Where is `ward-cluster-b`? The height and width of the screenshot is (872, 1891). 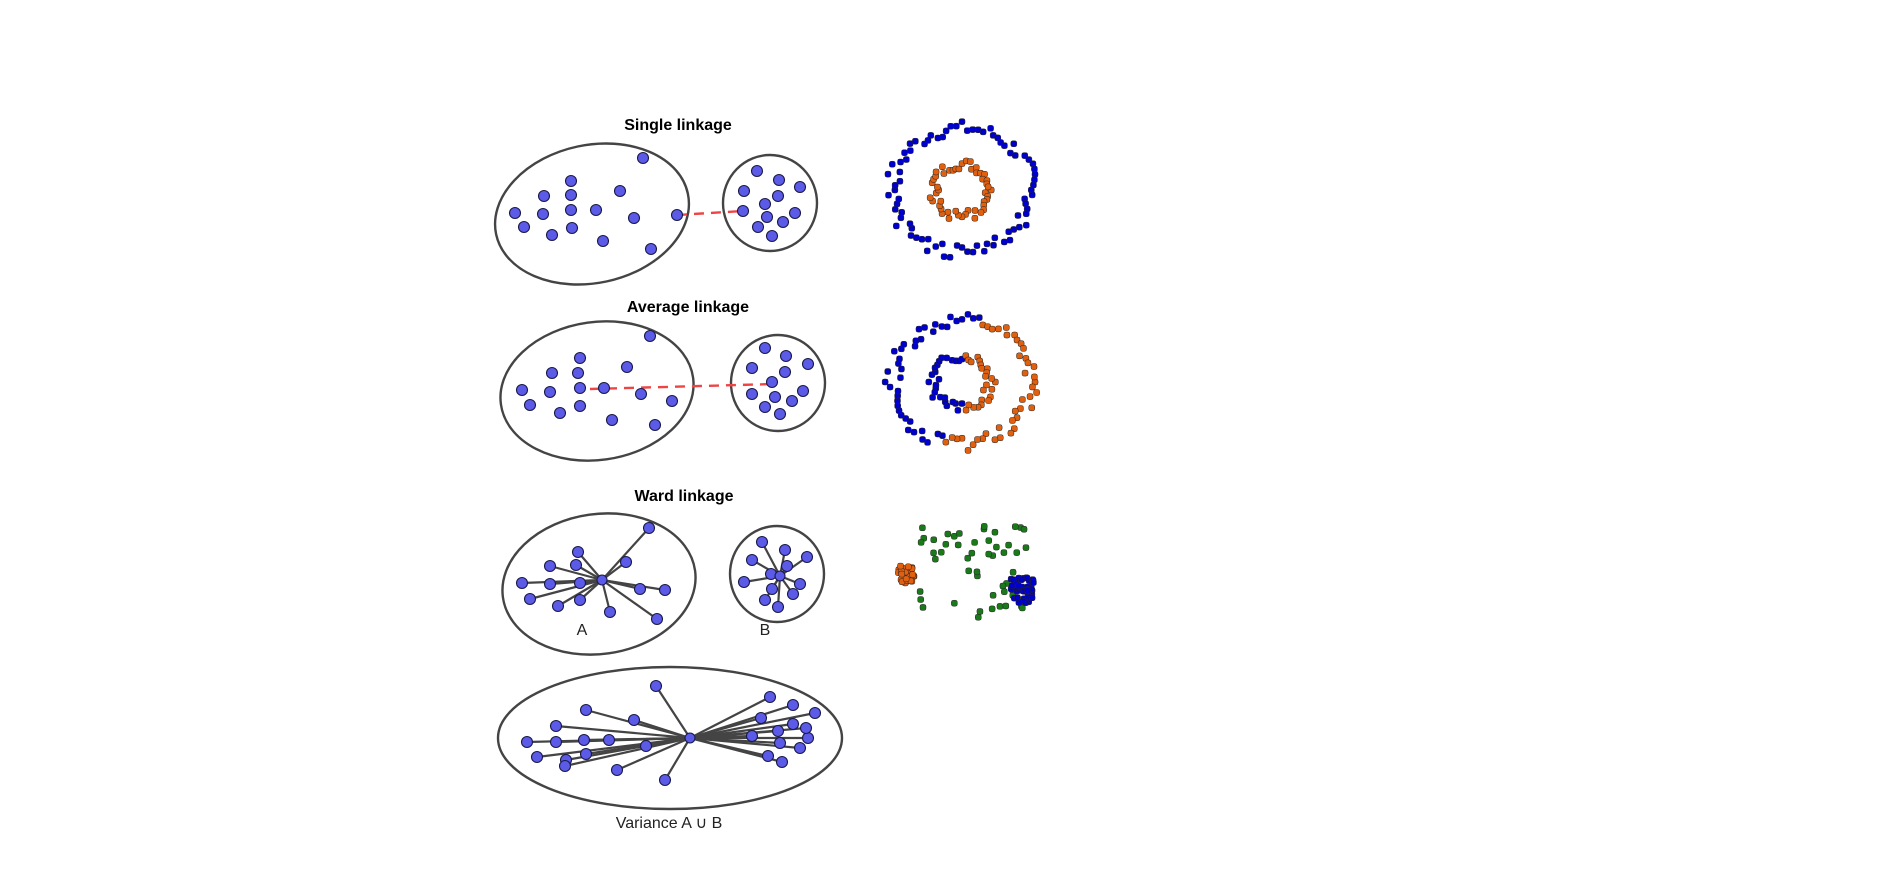
ward-cluster-b is located at coordinates (777, 574).